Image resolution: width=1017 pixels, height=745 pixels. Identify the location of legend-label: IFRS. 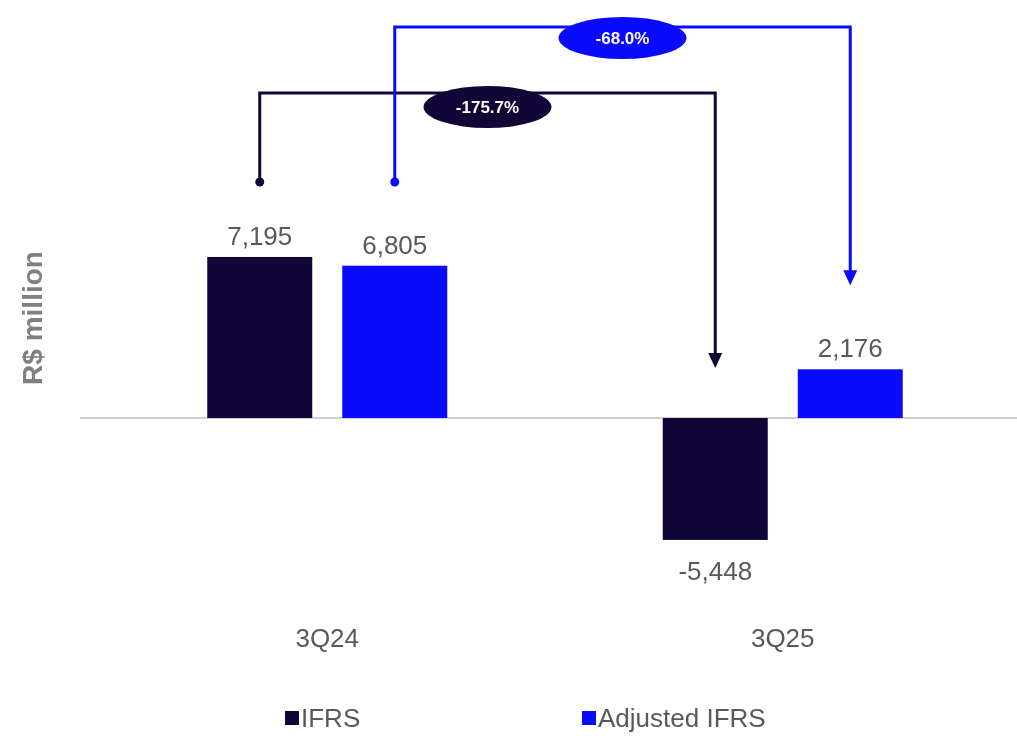
(331, 718).